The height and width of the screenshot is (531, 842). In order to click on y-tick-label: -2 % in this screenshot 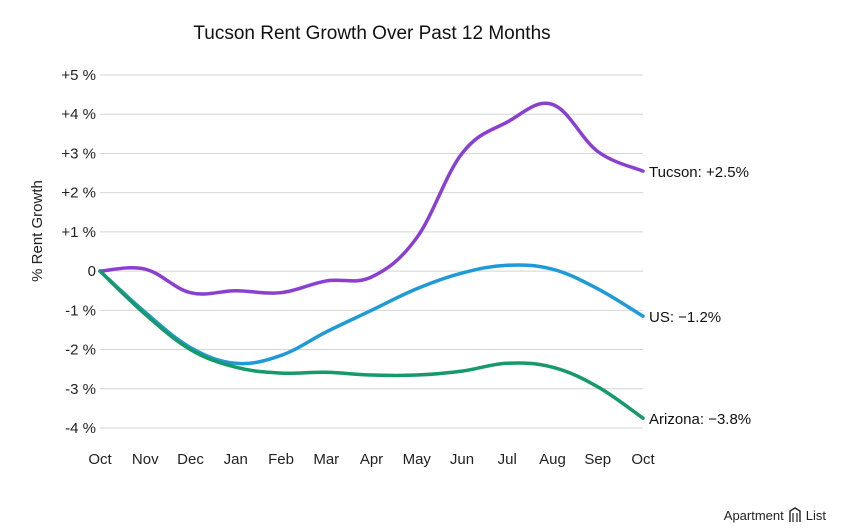, I will do `click(80, 350)`.